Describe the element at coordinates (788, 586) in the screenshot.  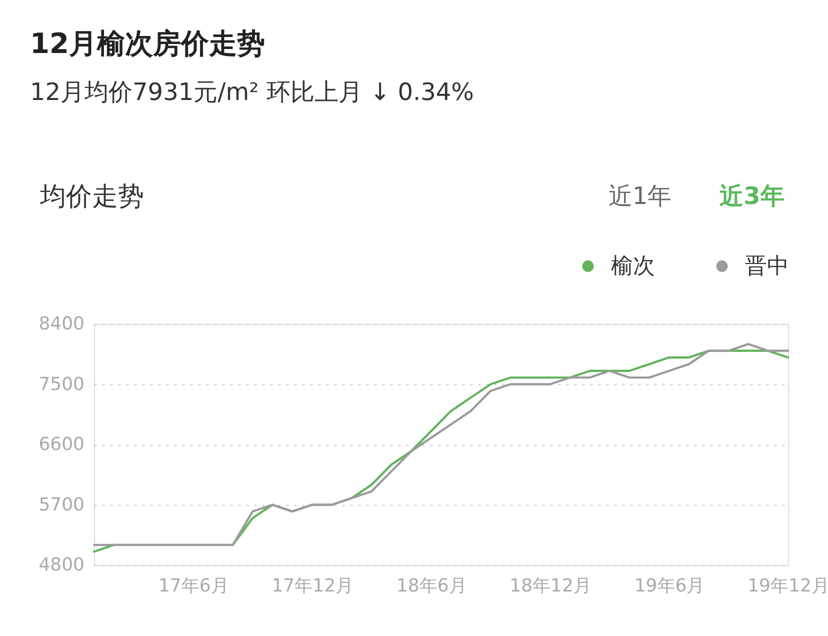
I see `x-tick-label: 19年12月` at that location.